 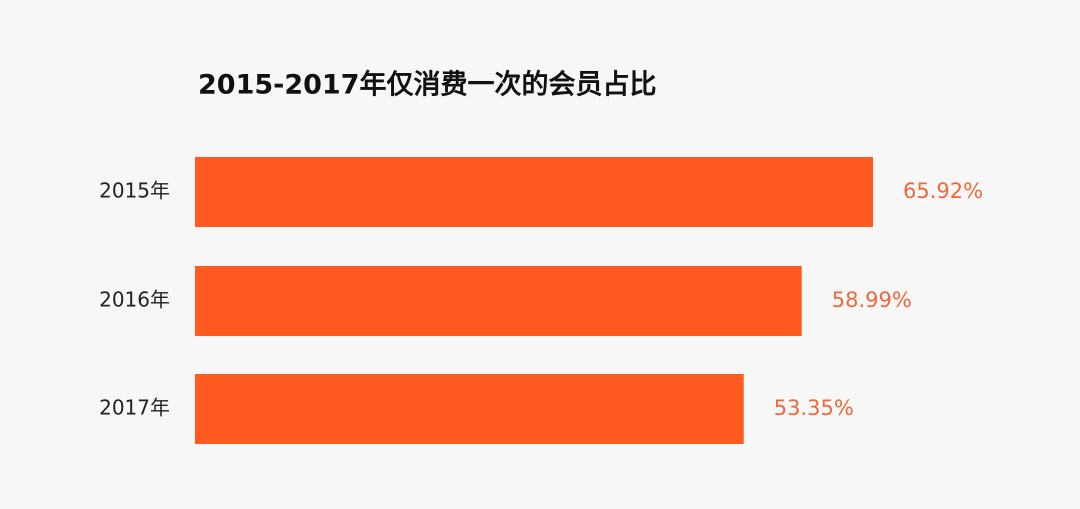 I want to click on value-label: 53.35%, so click(x=814, y=408).